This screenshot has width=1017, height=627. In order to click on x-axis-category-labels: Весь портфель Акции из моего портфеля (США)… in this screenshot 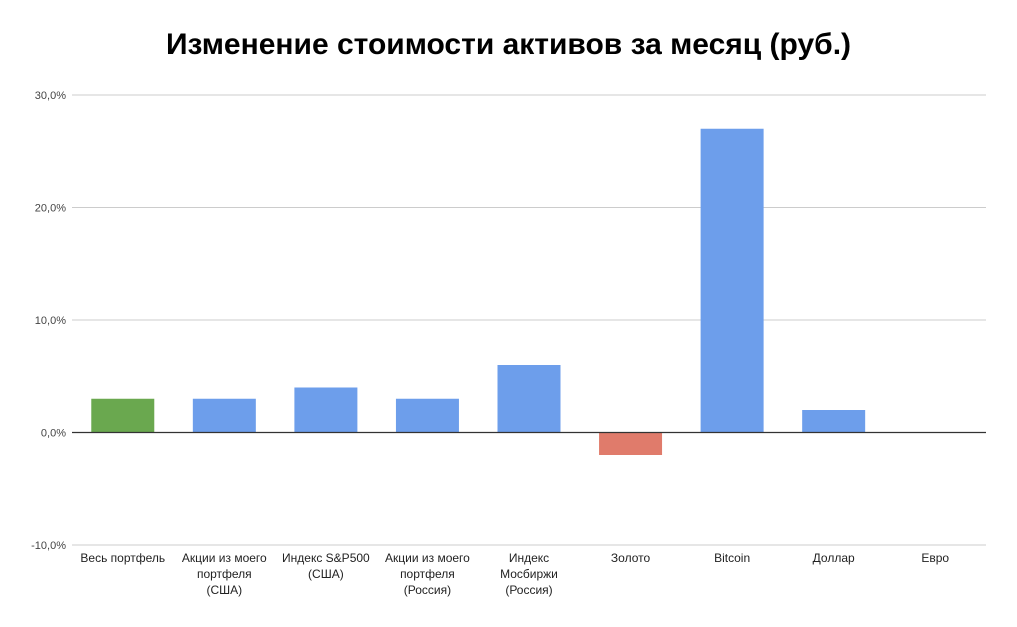, I will do `click(514, 574)`.